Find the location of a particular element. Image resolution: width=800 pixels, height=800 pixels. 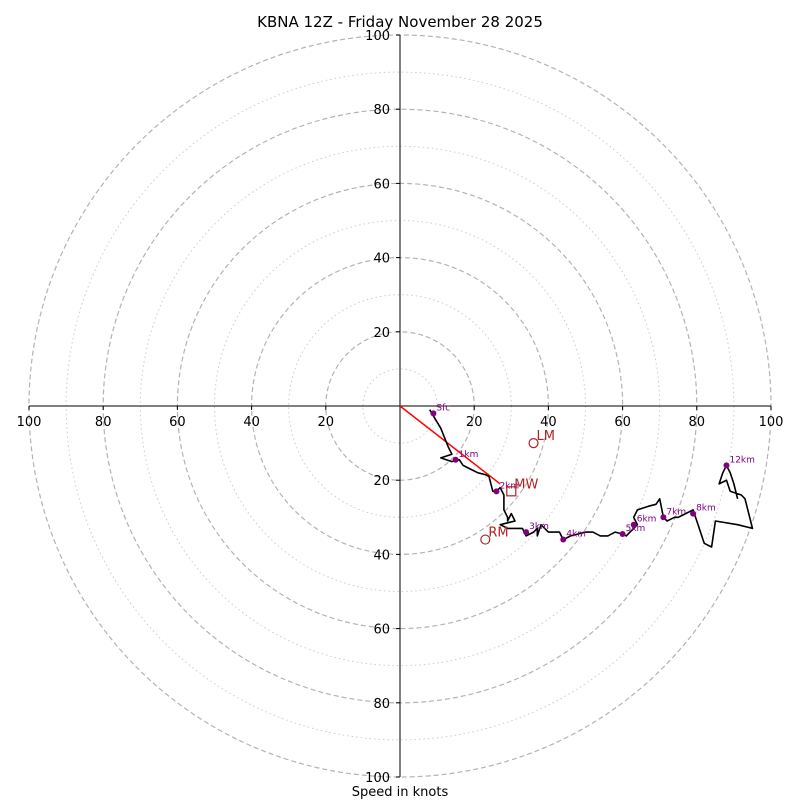

height-marker-label: 8km is located at coordinates (706, 509).